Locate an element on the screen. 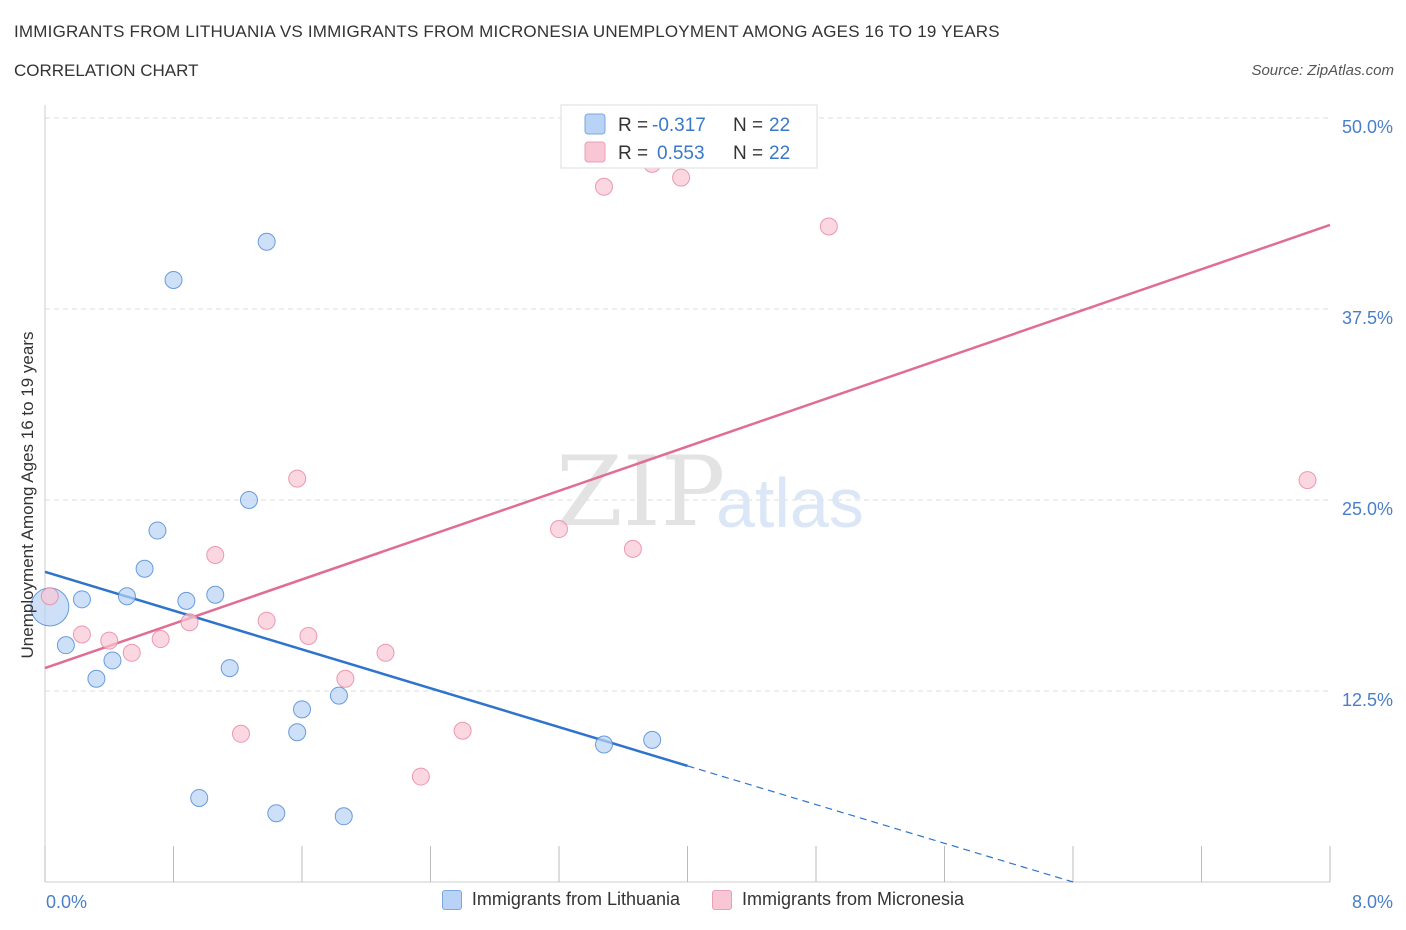  x-tick-labels: 0.0% 8.0% is located at coordinates (719, 902).